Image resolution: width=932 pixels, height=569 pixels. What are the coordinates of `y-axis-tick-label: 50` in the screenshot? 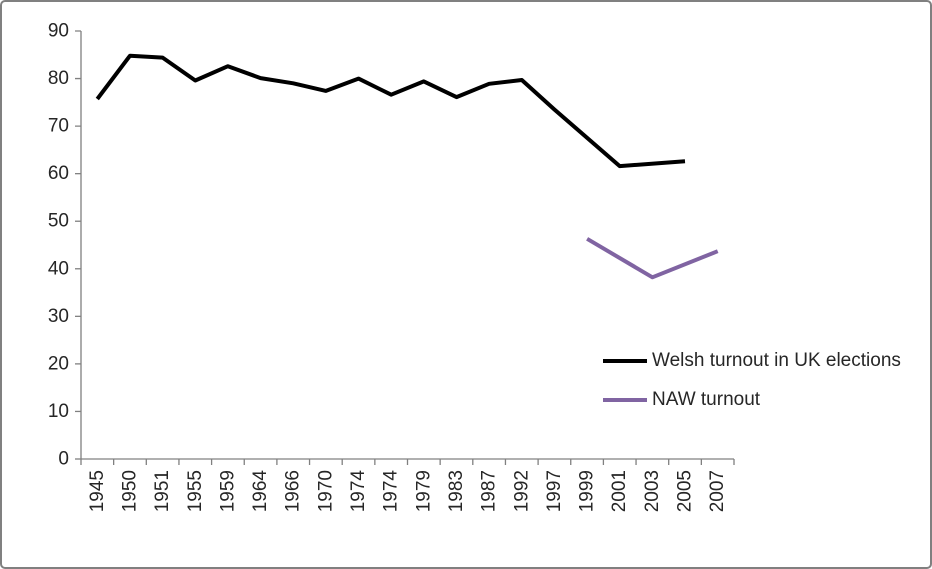 It's located at (58, 221).